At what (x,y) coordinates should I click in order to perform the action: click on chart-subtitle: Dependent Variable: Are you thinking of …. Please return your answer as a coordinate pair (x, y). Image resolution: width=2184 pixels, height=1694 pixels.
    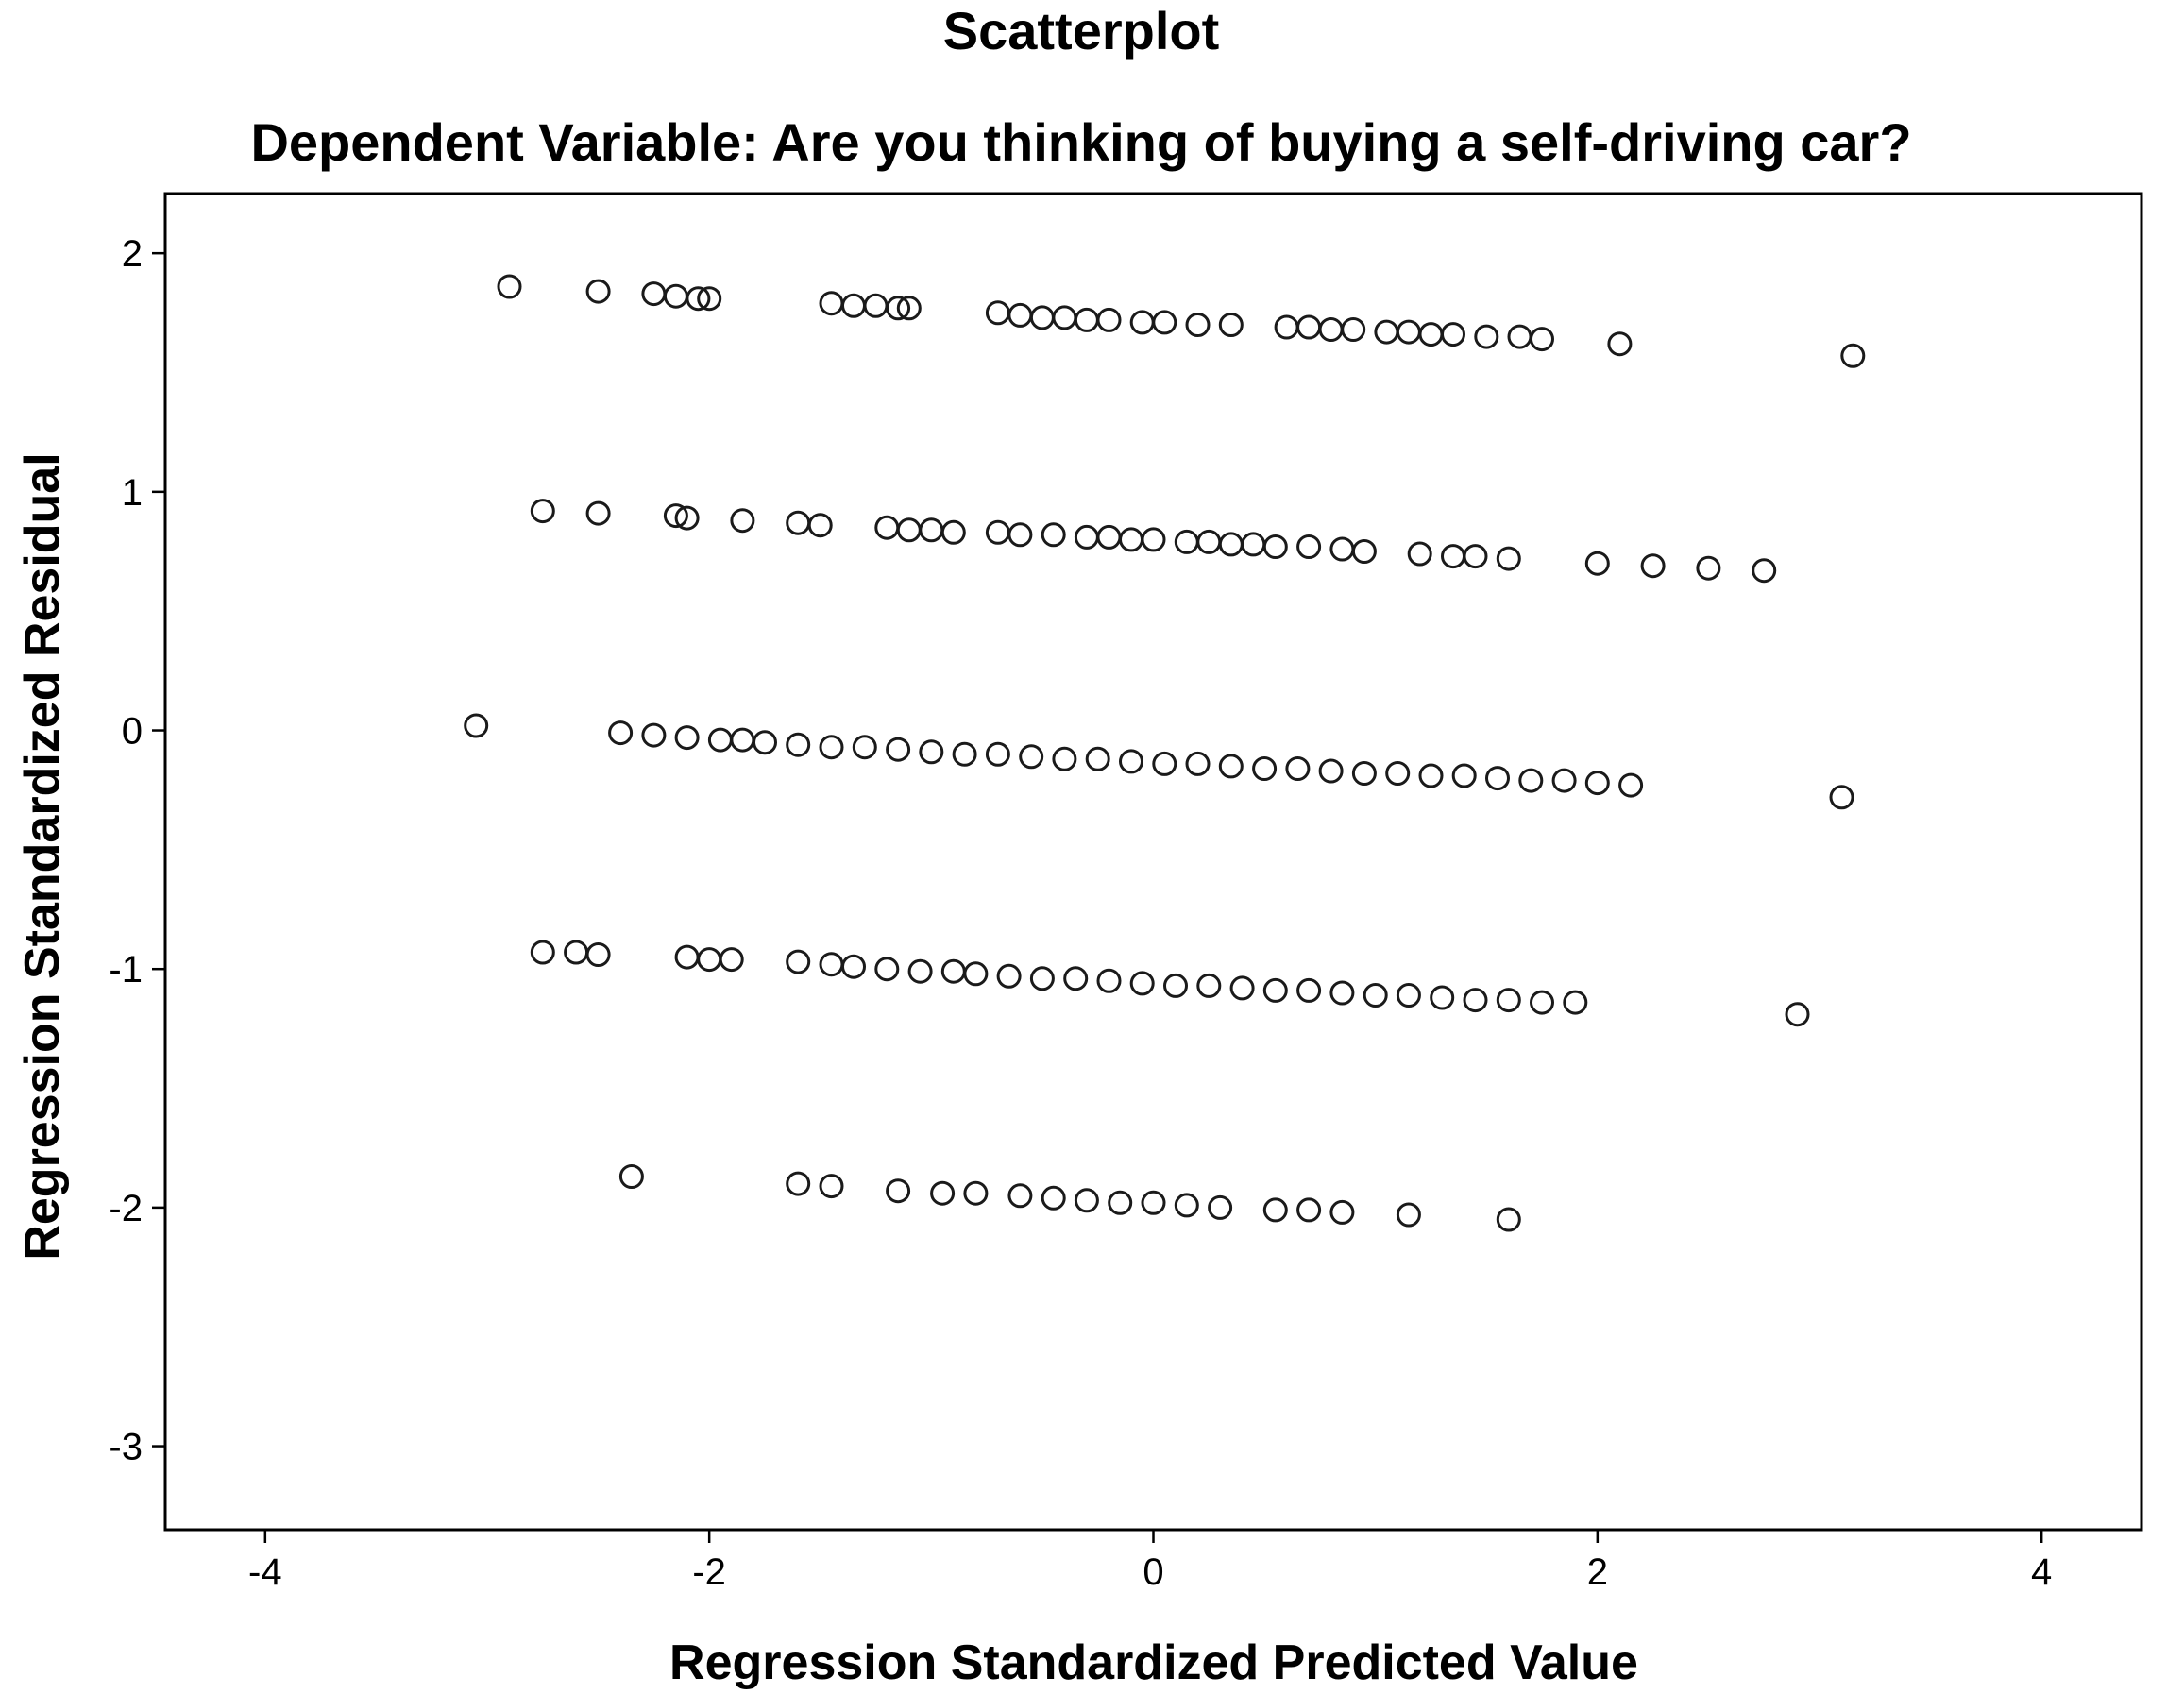
    Looking at the image, I should click on (1080, 142).